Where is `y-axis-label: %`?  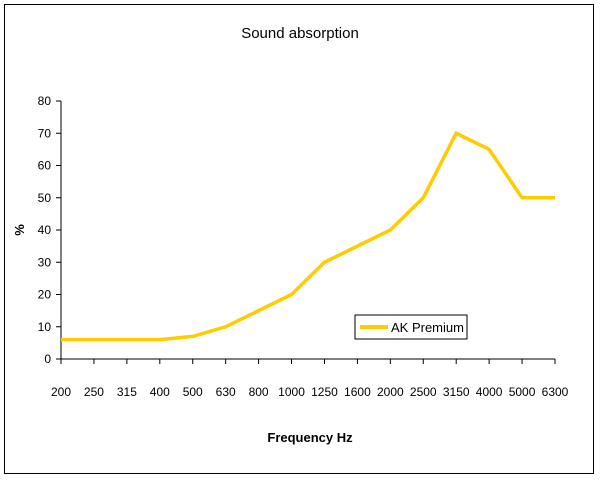
y-axis-label: % is located at coordinates (19, 230).